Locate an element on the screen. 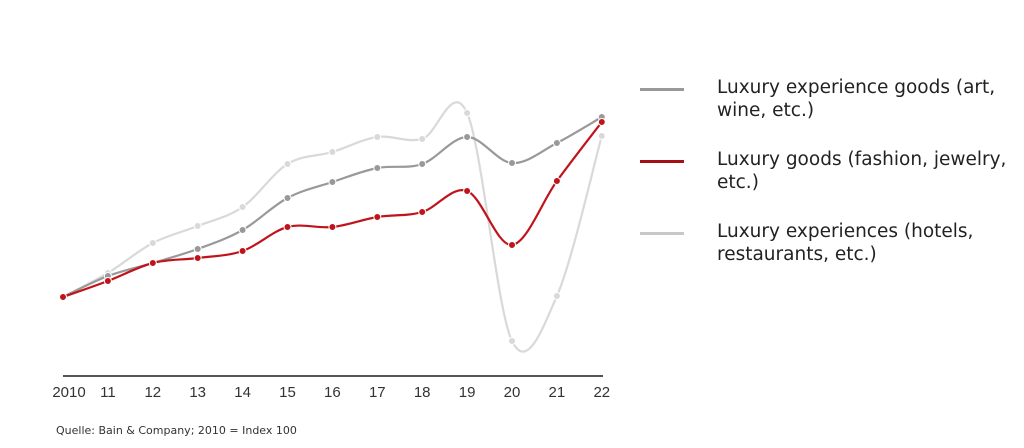 This screenshot has width=1024, height=448. x-tick-label: 22 is located at coordinates (602, 392).